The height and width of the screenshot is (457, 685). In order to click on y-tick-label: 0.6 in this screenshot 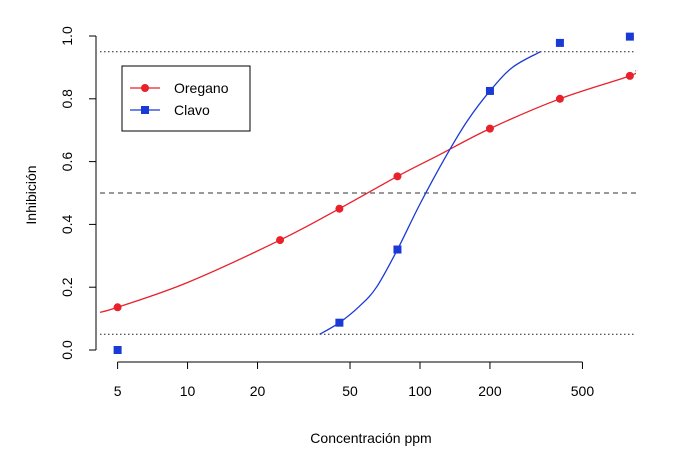, I will do `click(67, 162)`.